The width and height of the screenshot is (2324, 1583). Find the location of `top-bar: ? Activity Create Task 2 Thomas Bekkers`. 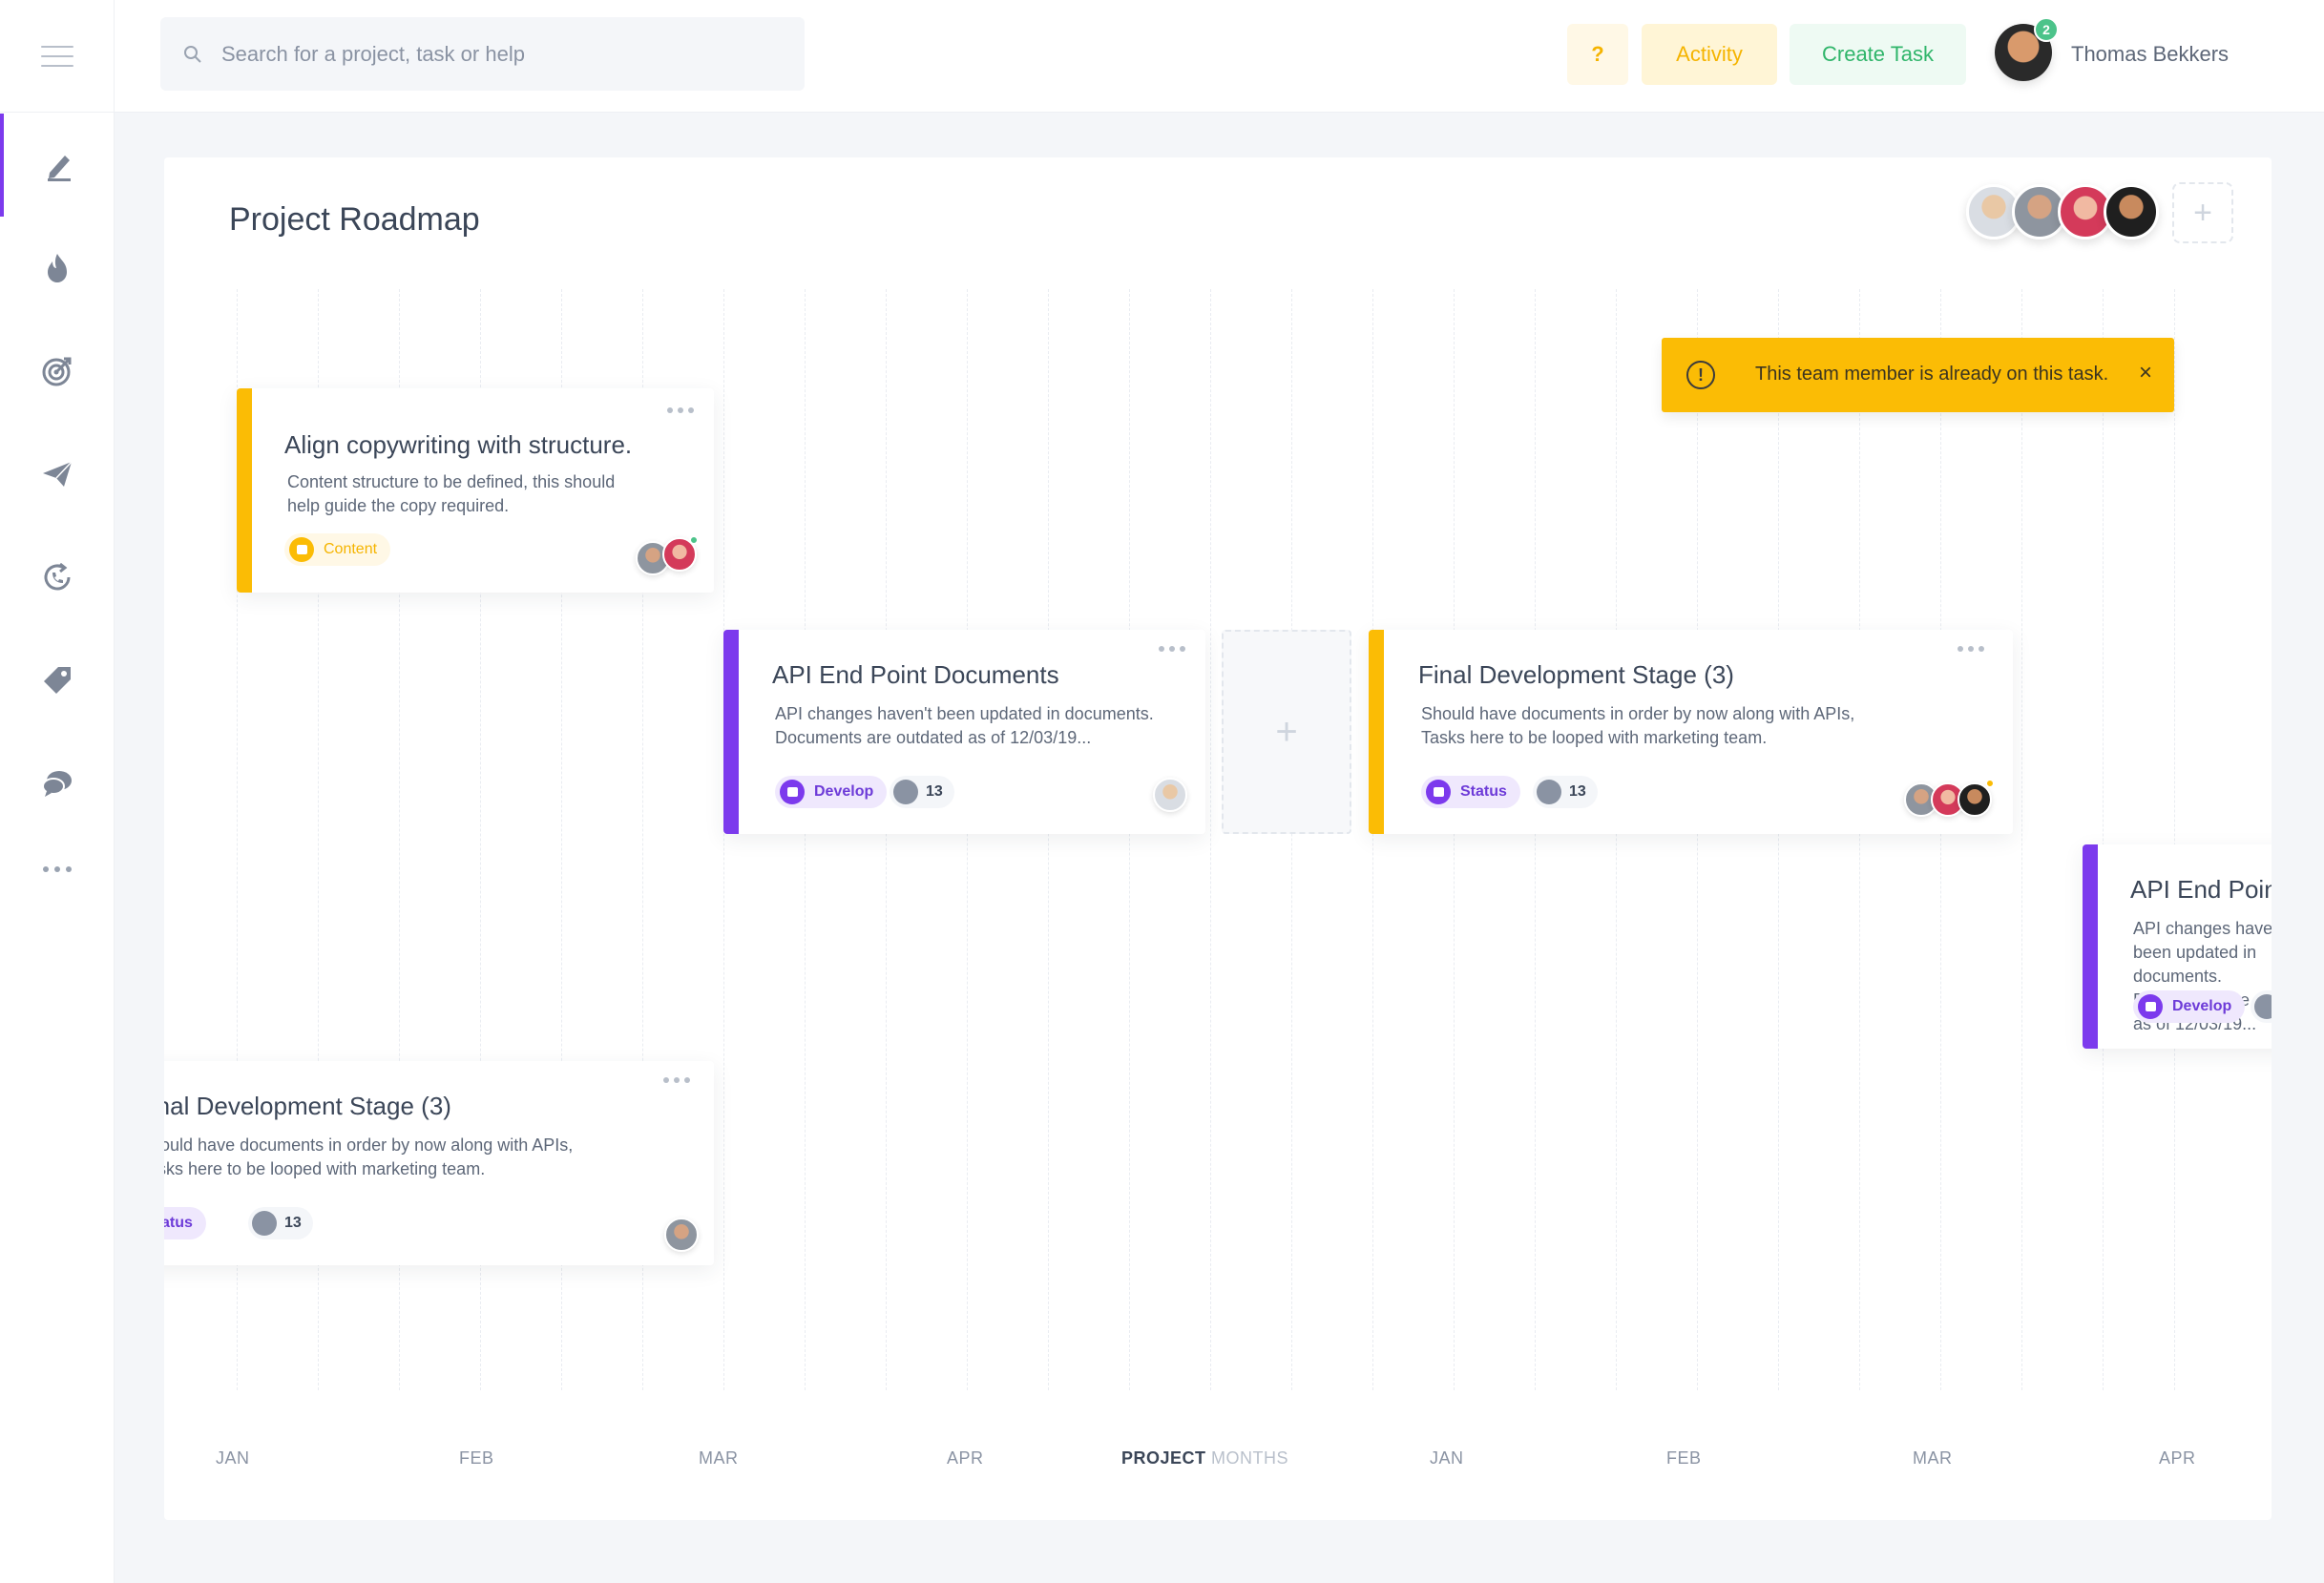

top-bar: ? Activity Create Task 2 Thomas Bekkers is located at coordinates (1219, 56).